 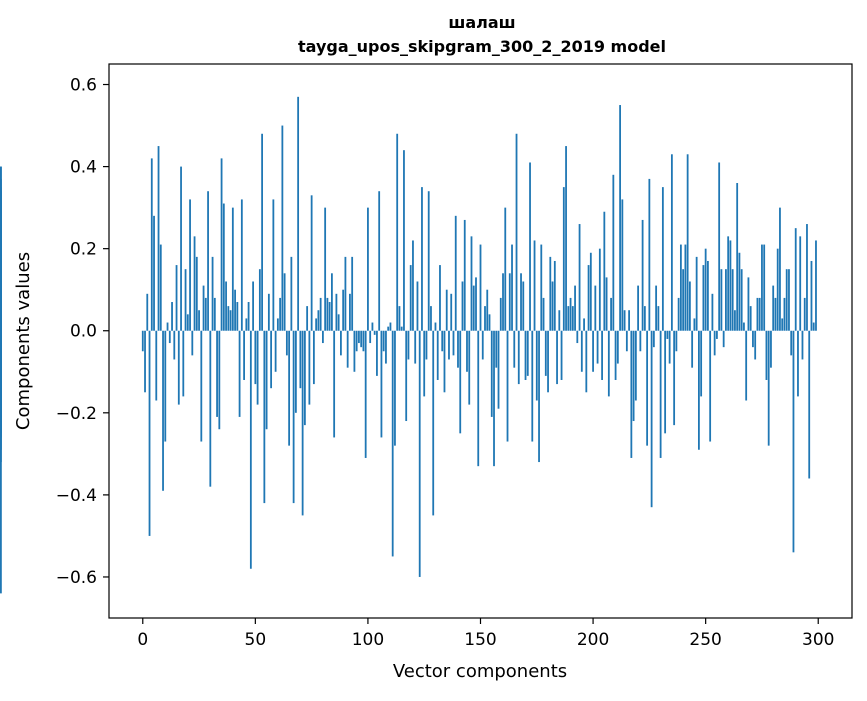 I want to click on x-tick-label: 50, so click(x=256, y=640).